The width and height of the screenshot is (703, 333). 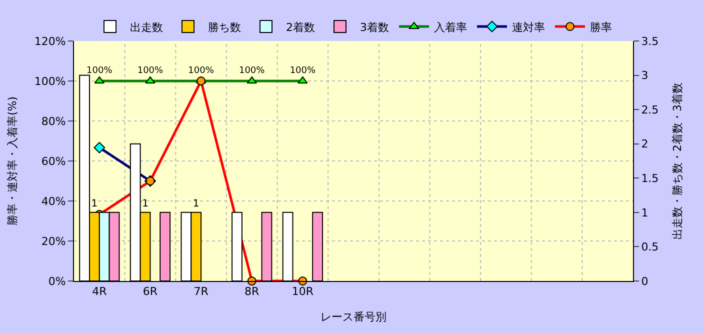 What do you see at coordinates (100, 291) in the screenshot?
I see `x-tick-label: 4R` at bounding box center [100, 291].